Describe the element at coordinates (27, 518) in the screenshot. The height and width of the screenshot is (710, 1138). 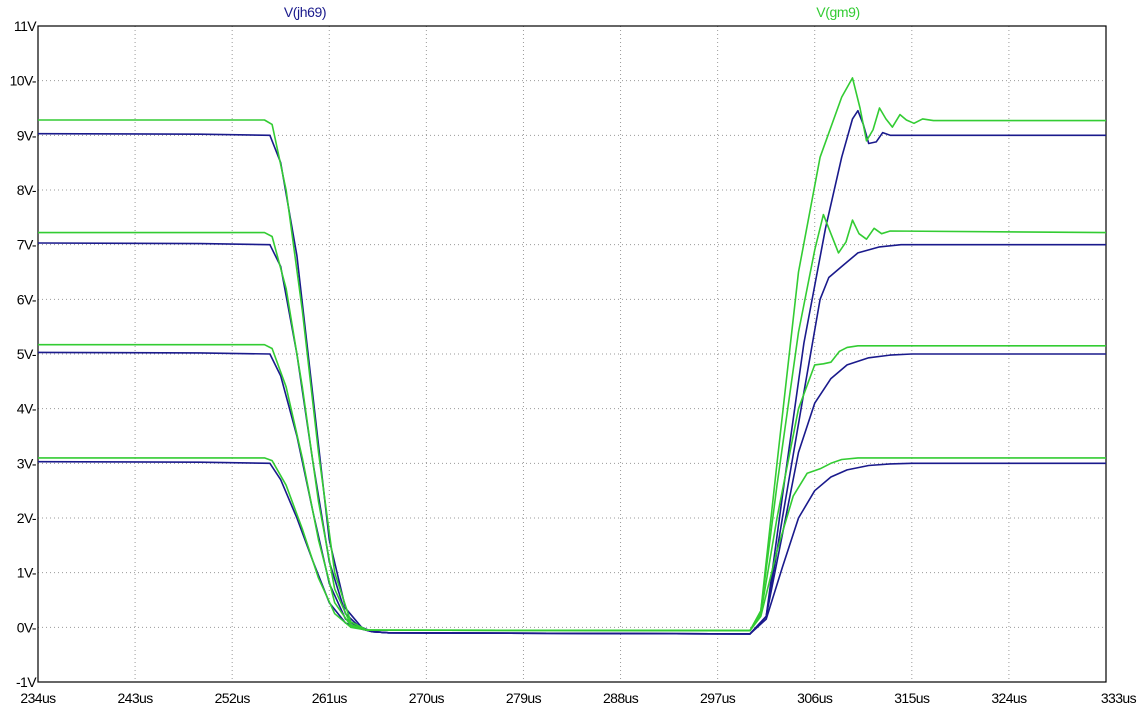
I see `y-tick-label: 2V-` at that location.